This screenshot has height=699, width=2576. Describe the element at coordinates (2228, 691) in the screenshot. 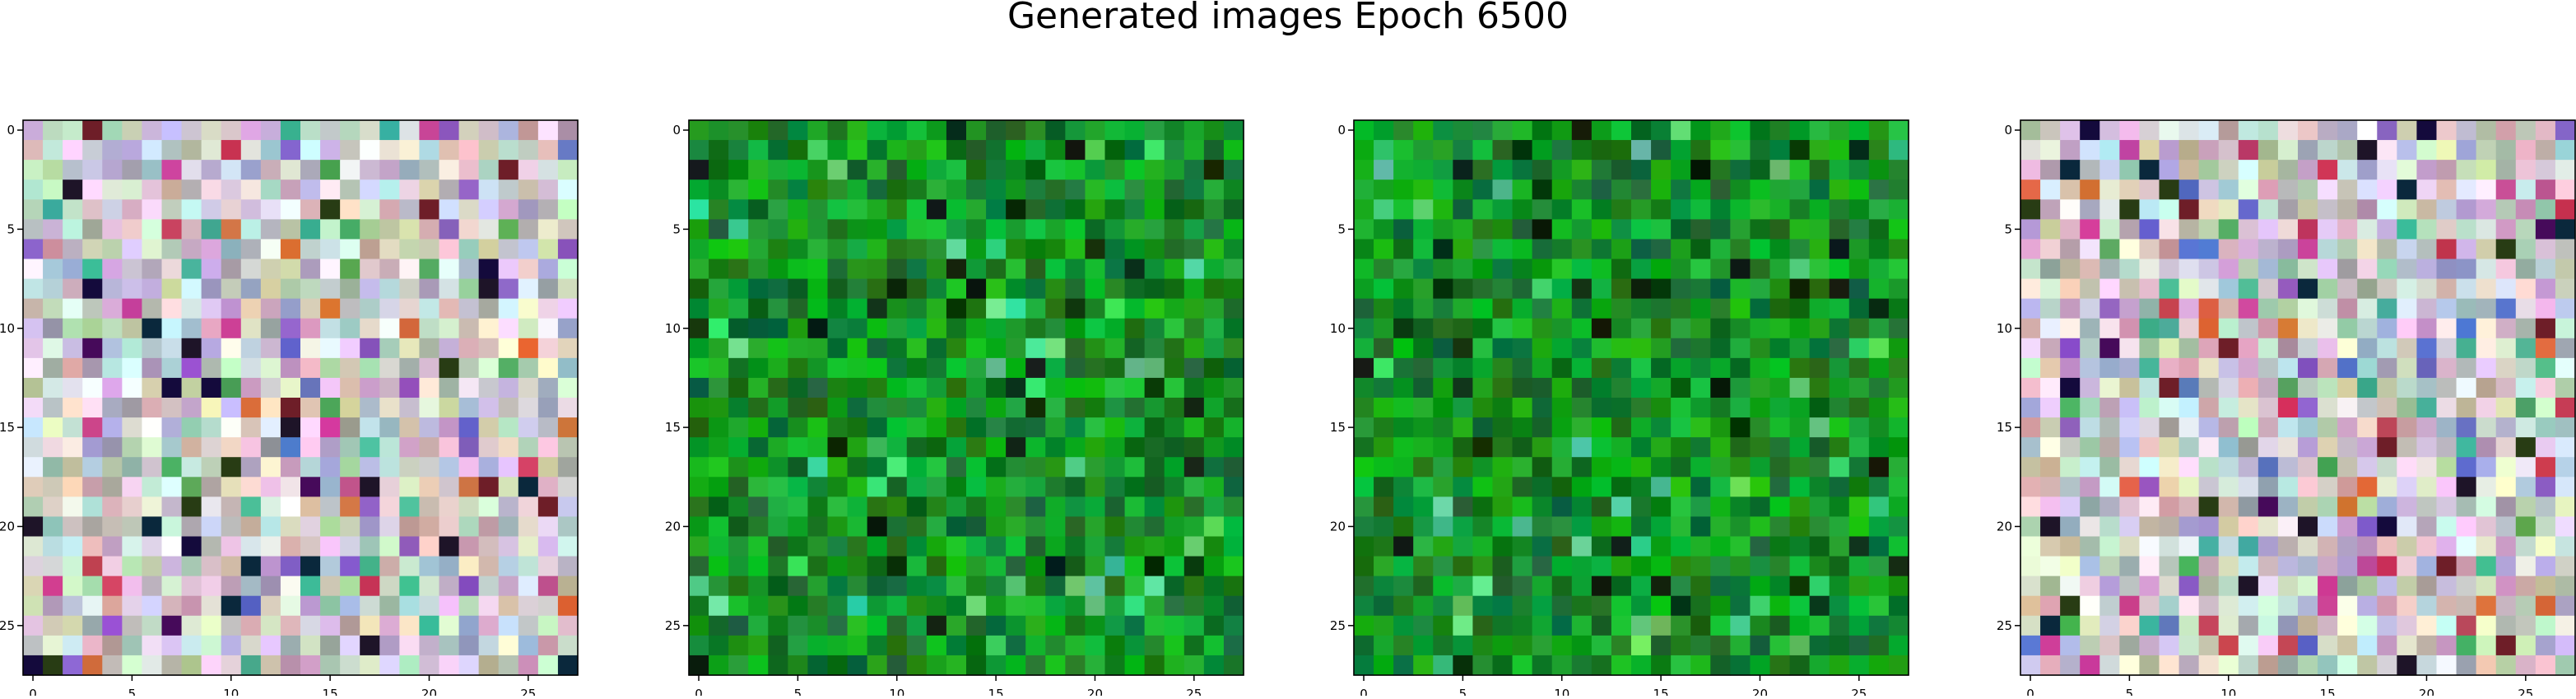

I see `x-tick-label: 10` at that location.